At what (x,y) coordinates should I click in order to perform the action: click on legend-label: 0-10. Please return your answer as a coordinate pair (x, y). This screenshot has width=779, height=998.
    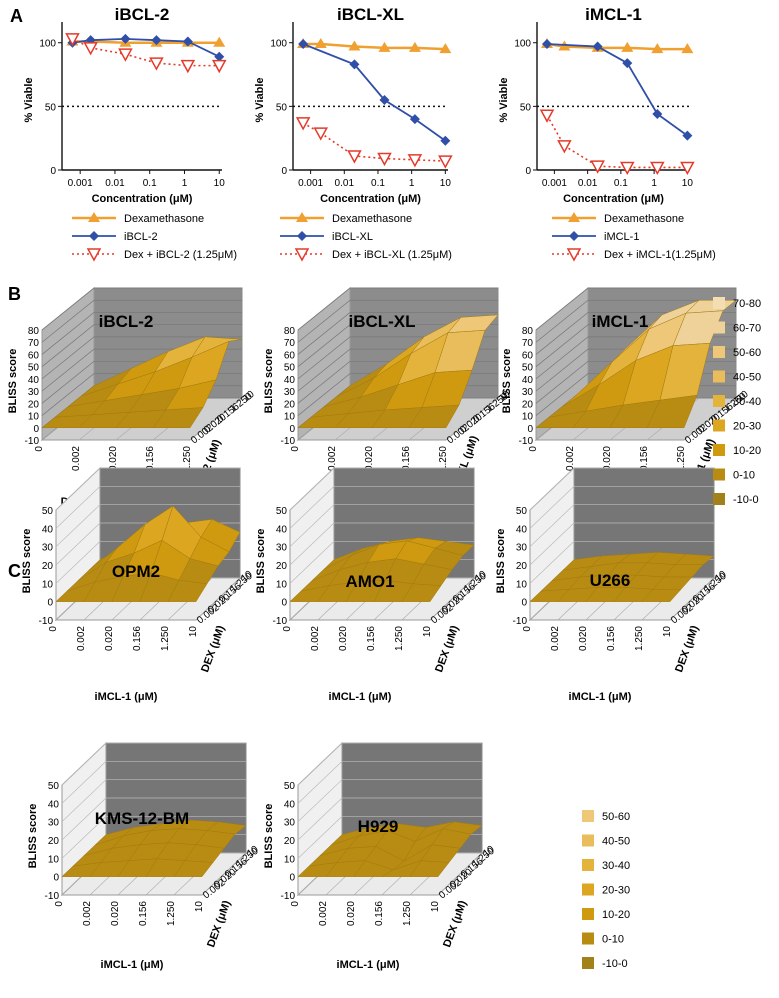
    Looking at the image, I should click on (613, 940).